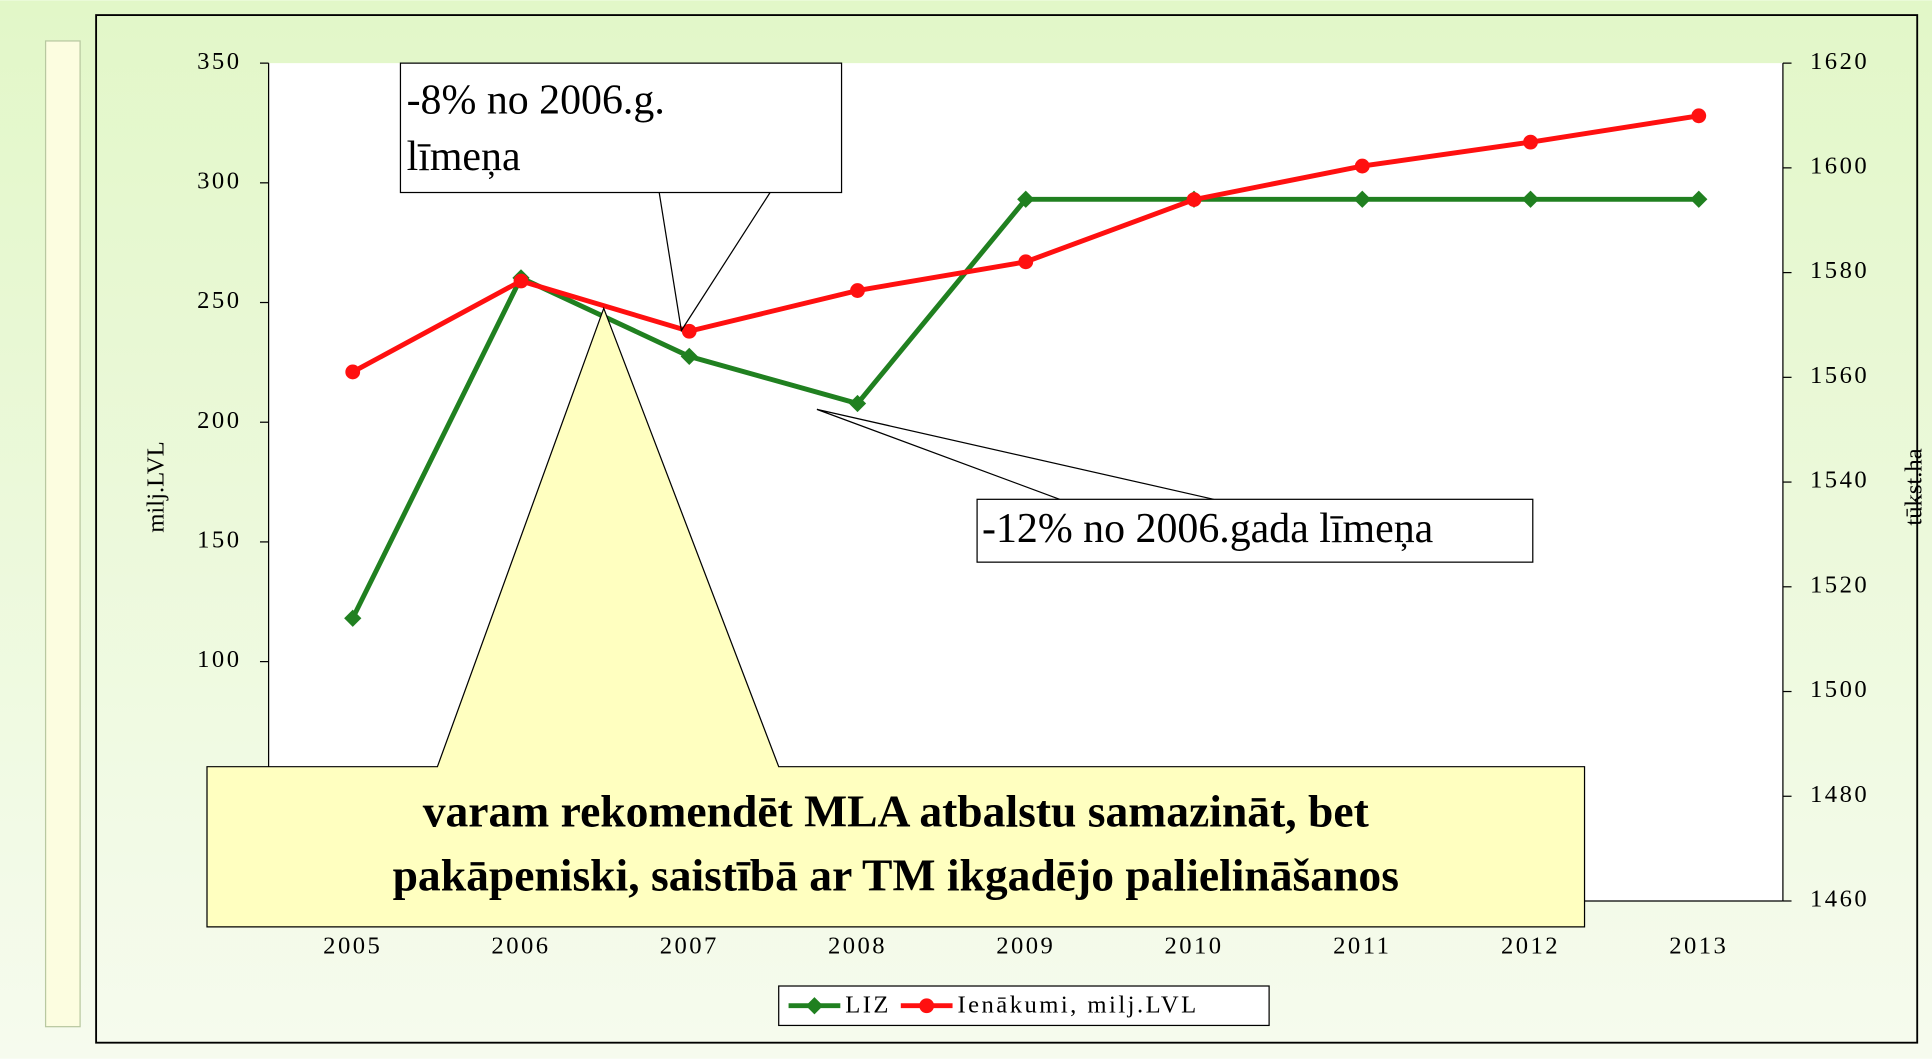  I want to click on x-tick-label: 2011, so click(1362, 945).